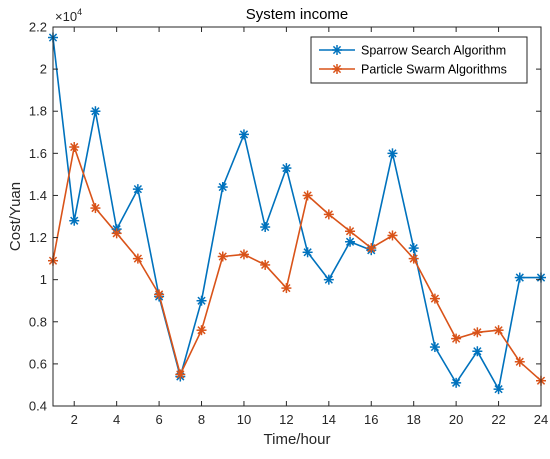 The width and height of the screenshot is (550, 459). What do you see at coordinates (43, 69) in the screenshot?
I see `y-tick-label: 2` at bounding box center [43, 69].